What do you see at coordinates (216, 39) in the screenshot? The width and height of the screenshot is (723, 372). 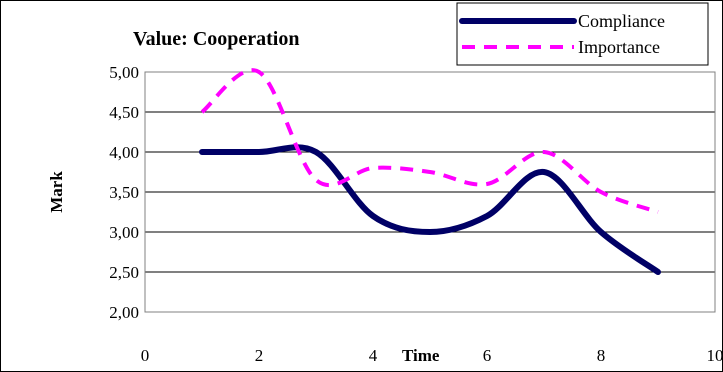 I see `chart-title: Value: Cooperation` at bounding box center [216, 39].